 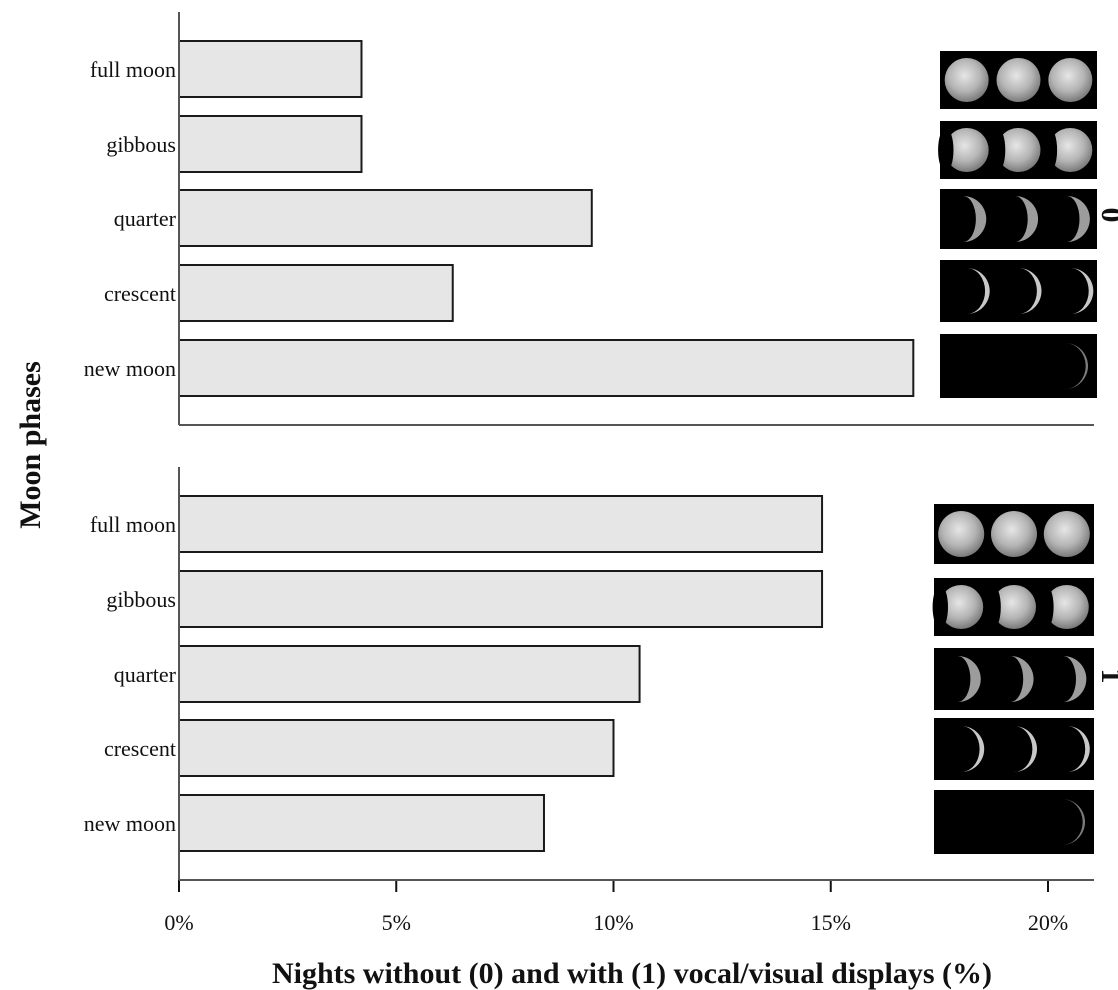 What do you see at coordinates (1106, 215) in the screenshot?
I see `panel-label: 0` at bounding box center [1106, 215].